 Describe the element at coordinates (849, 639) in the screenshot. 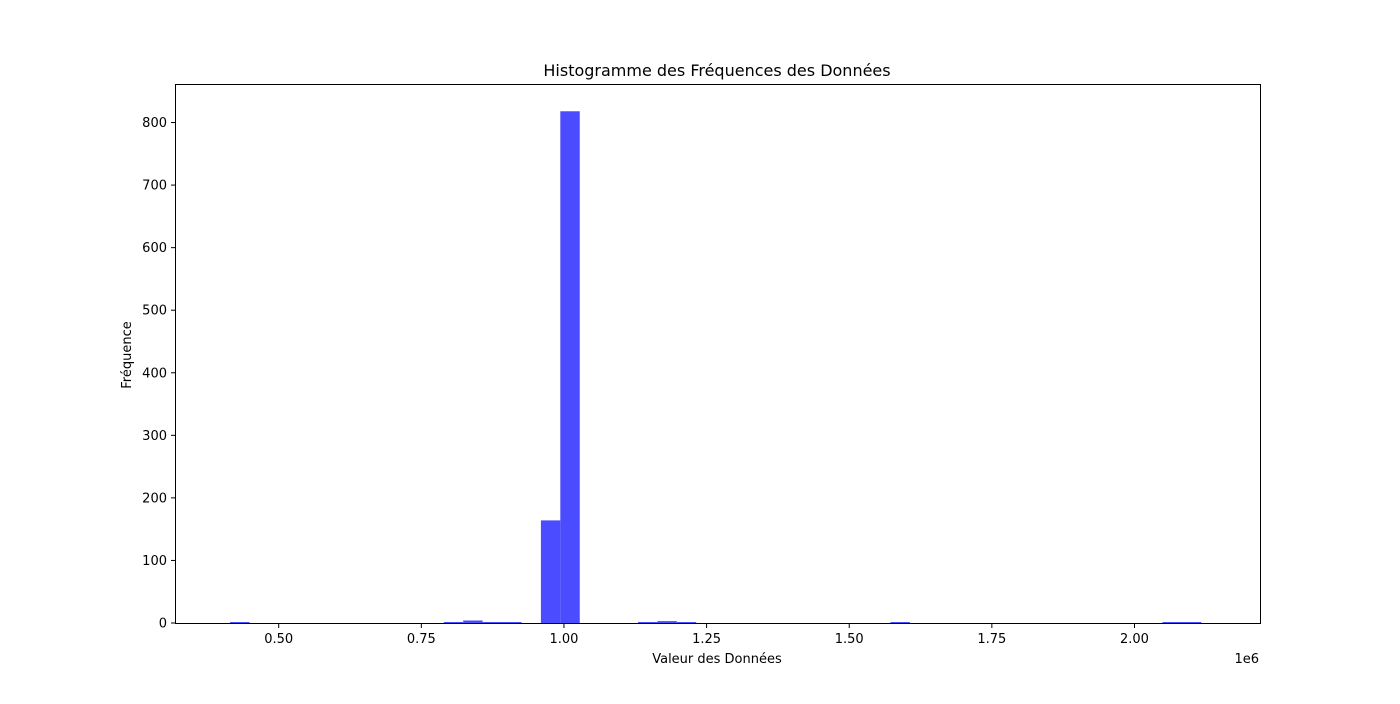

I see `x-tick-label: 1.50` at that location.